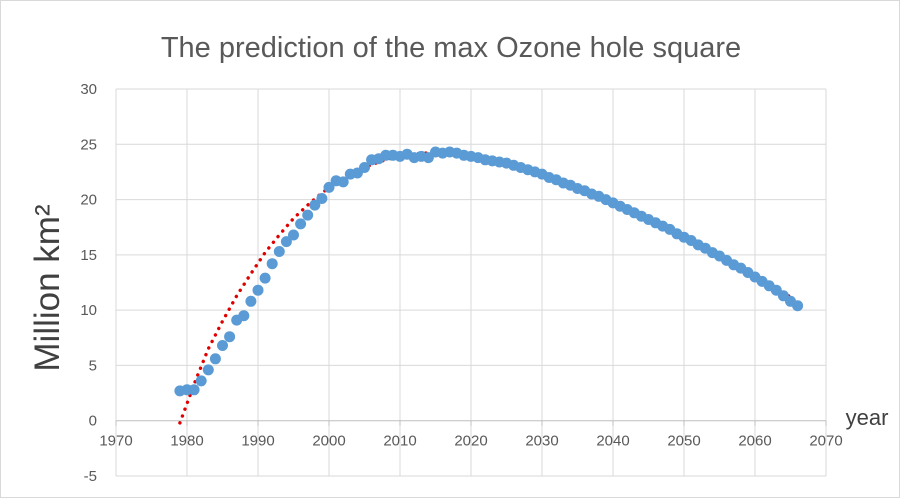 This screenshot has height=498, width=900. I want to click on x-tick-label: 2060, so click(754, 441).